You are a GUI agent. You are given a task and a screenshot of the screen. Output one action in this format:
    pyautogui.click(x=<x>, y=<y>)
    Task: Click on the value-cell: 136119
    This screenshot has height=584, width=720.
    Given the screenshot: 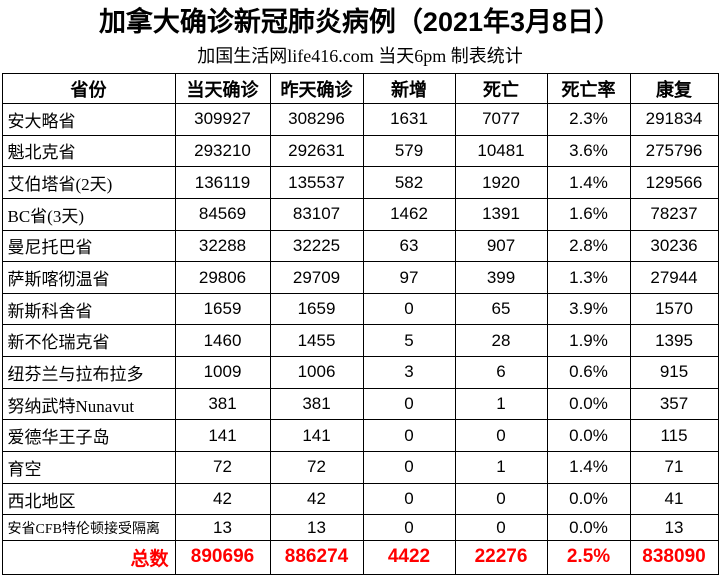 What is the action you would take?
    pyautogui.click(x=222, y=182)
    